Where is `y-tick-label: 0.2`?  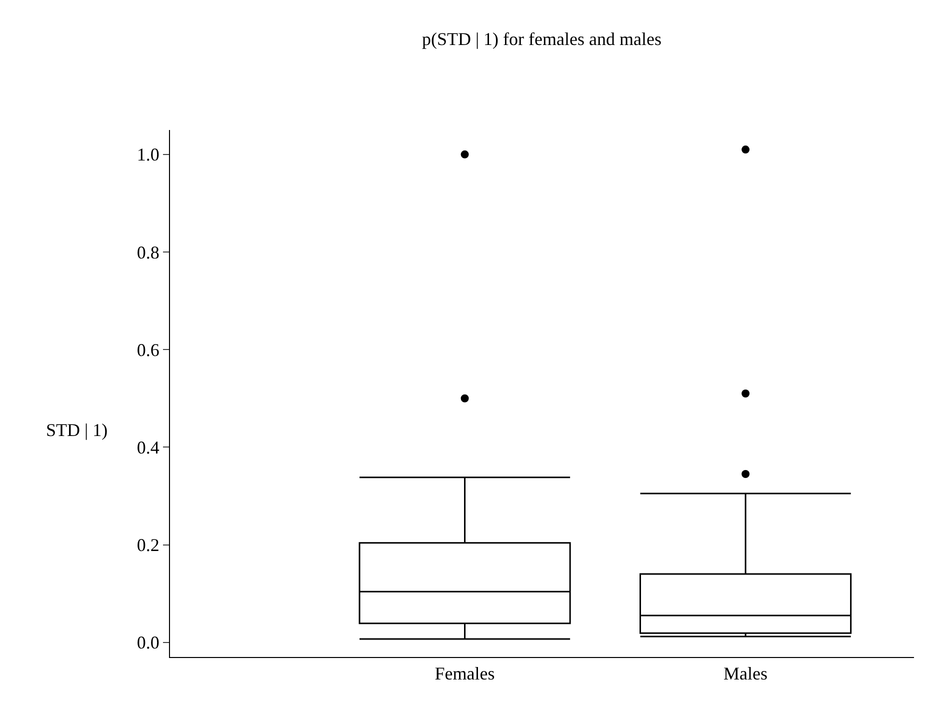
y-tick-label: 0.2 is located at coordinates (148, 545).